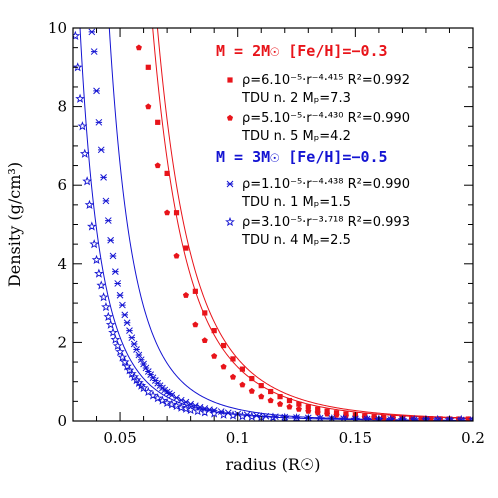 The width and height of the screenshot is (498, 498). I want to click on legend-tdu5: TDU n. 5 Mₚ=4.2, so click(296, 136).